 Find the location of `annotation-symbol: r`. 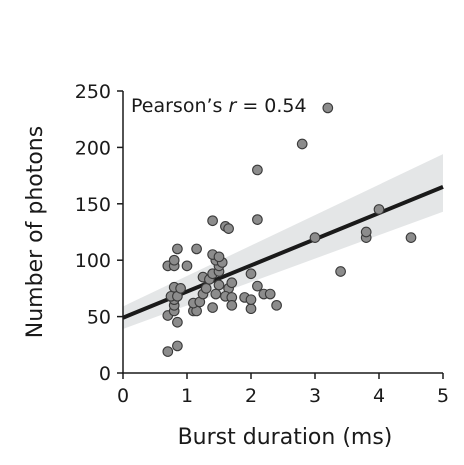

annotation-symbol: r is located at coordinates (232, 106).